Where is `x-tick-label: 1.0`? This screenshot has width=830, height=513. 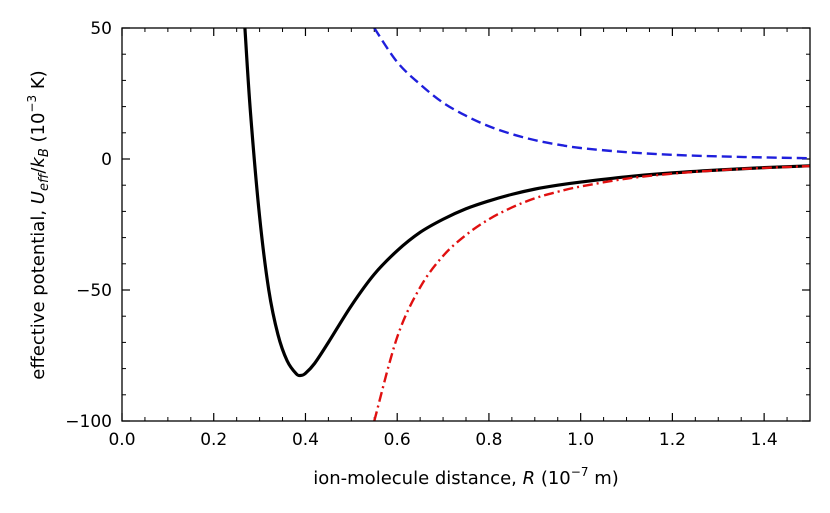
x-tick-label: 1.0 is located at coordinates (580, 440).